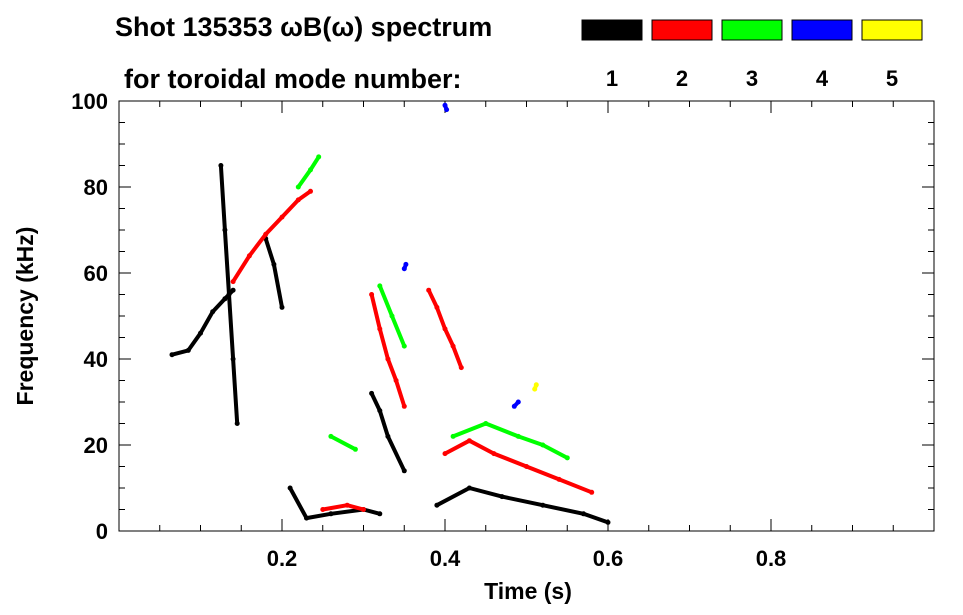 The width and height of the screenshot is (963, 615). What do you see at coordinates (96, 273) in the screenshot?
I see `y-tick-label: 60` at bounding box center [96, 273].